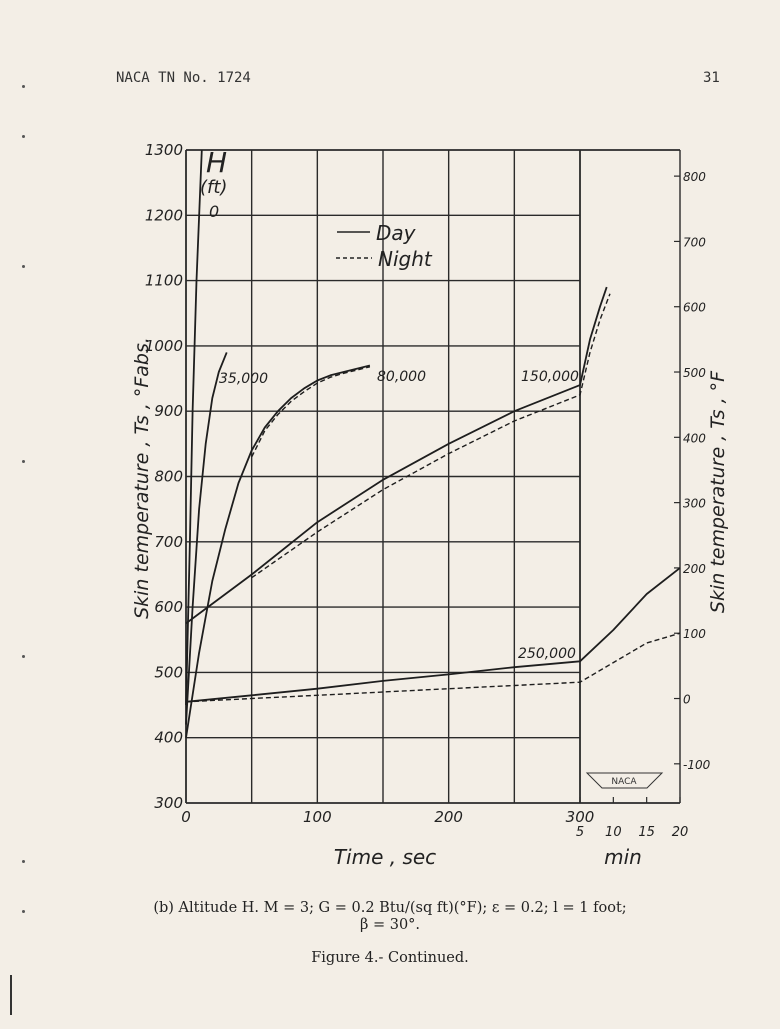 The height and width of the screenshot is (1029, 780). Describe the element at coordinates (384, 246) in the screenshot. I see `chart-legend: Day Night` at that location.